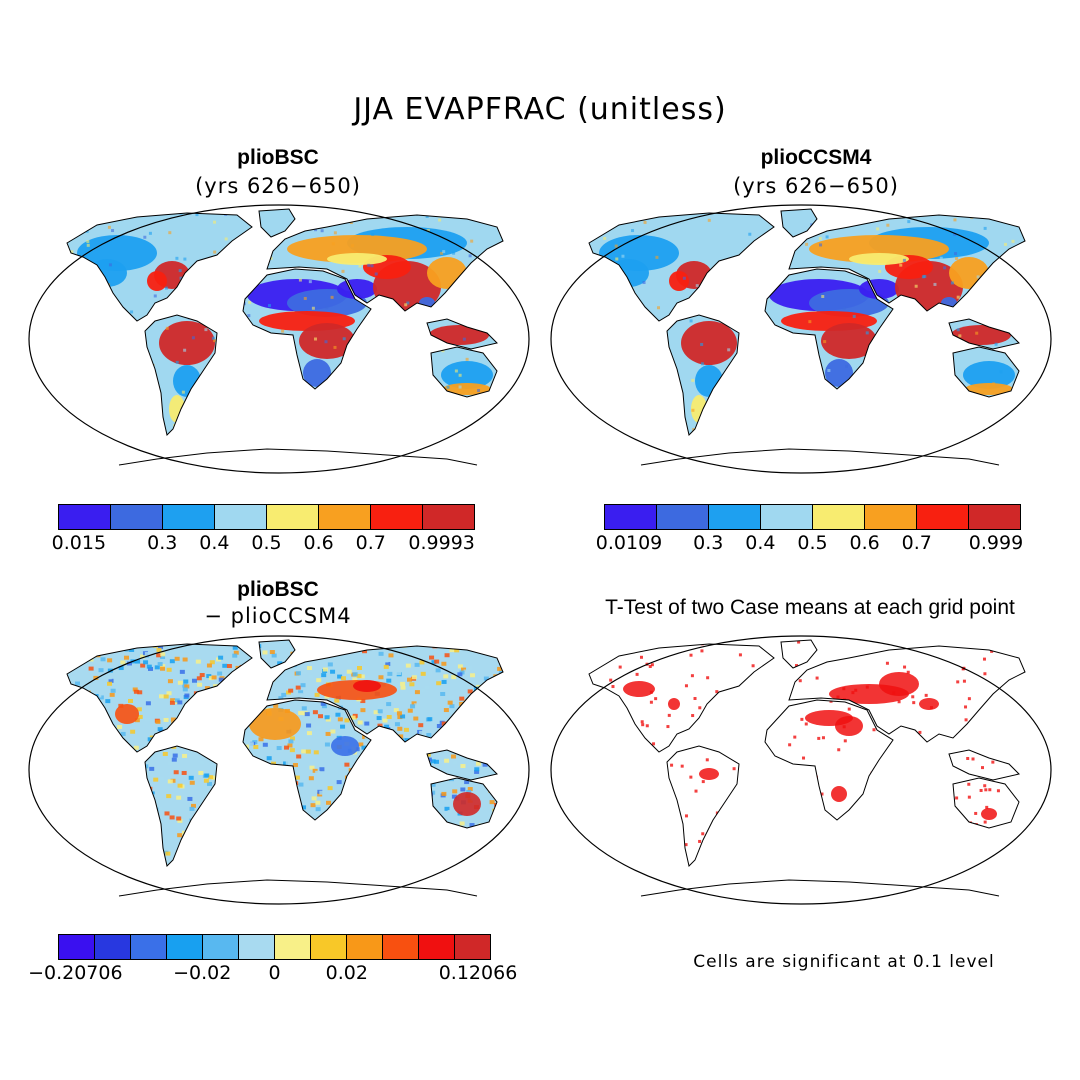  Describe the element at coordinates (844, 962) in the screenshot. I see `significance-note: Cells are significant at 0.1 level` at that location.